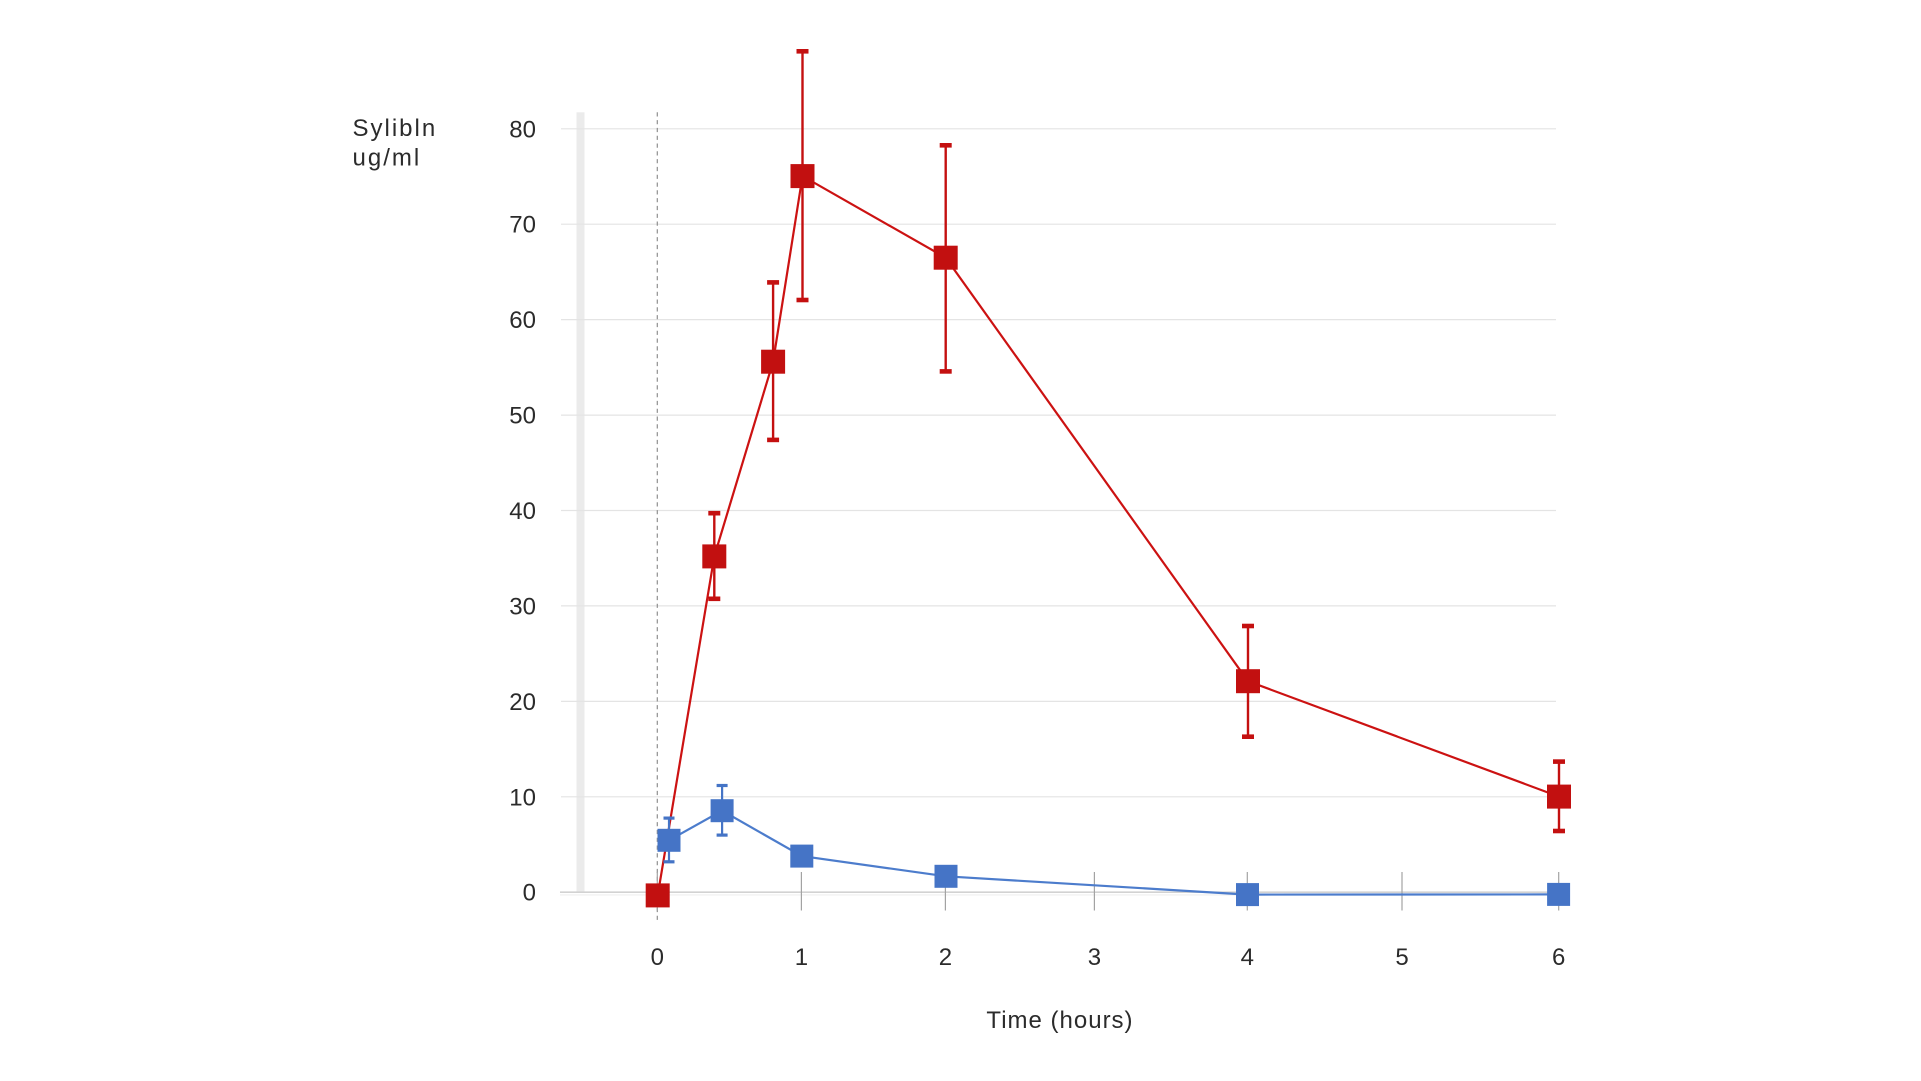  What do you see at coordinates (522, 320) in the screenshot?
I see `svg-text: 60` at bounding box center [522, 320].